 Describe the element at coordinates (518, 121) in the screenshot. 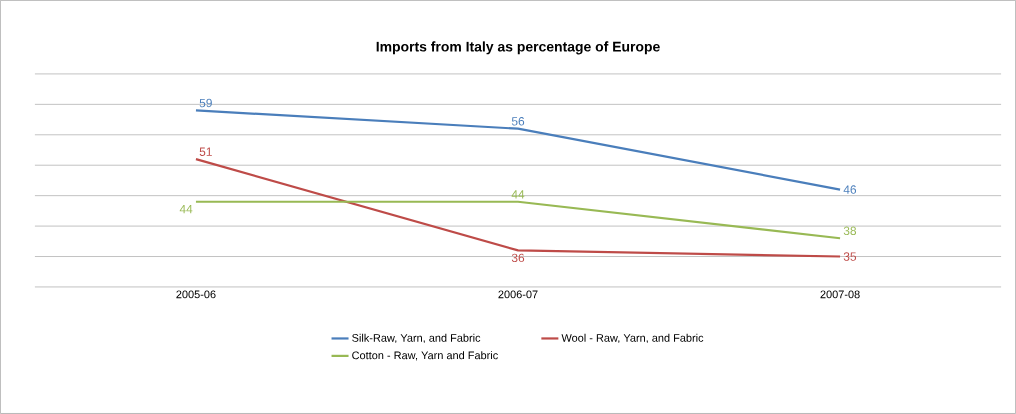

I see `data-label: 56` at that location.